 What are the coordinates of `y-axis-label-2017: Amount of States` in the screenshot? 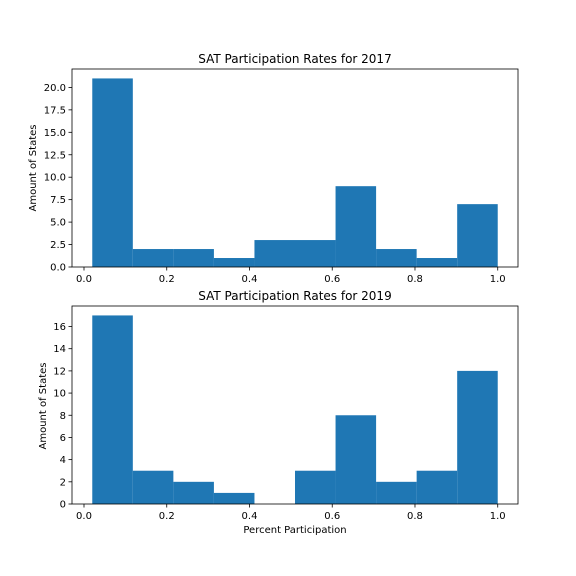 It's located at (33, 168).